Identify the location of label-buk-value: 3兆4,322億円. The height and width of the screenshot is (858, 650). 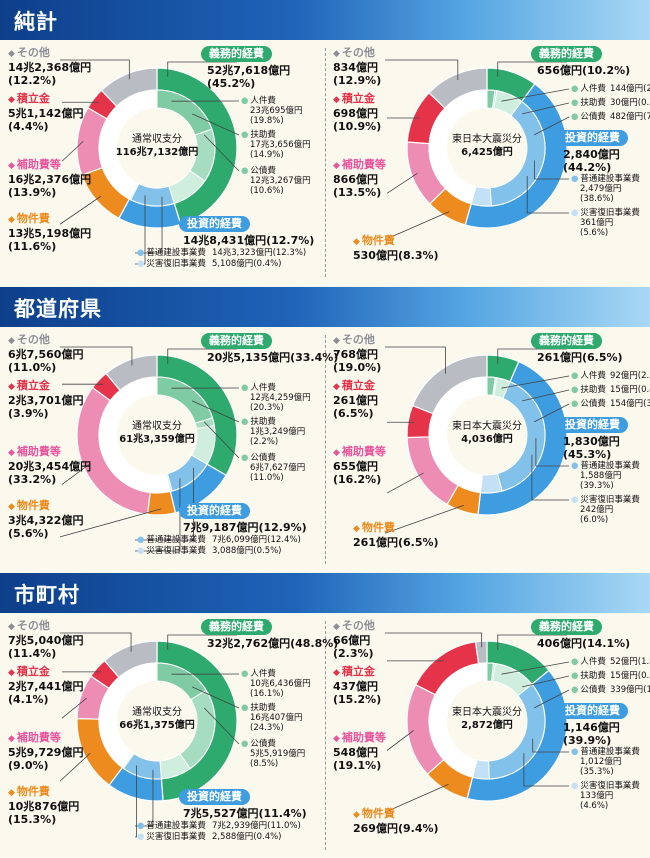
(46, 520).